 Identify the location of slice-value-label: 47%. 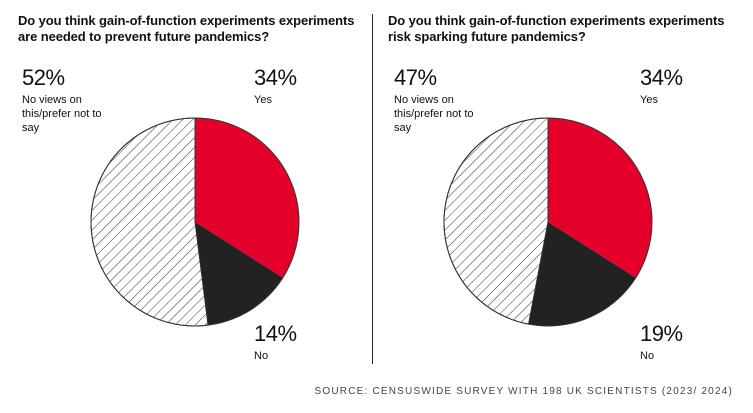
(415, 77).